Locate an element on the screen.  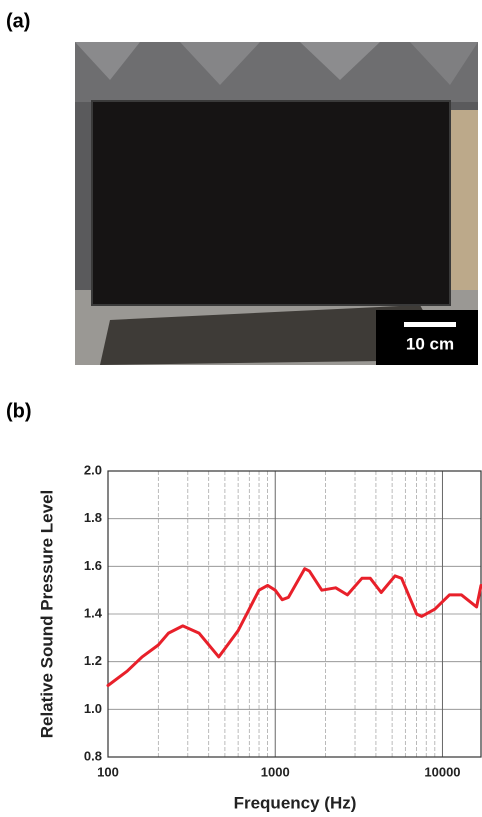
y-tick-label: 1.6 is located at coordinates (93, 565).